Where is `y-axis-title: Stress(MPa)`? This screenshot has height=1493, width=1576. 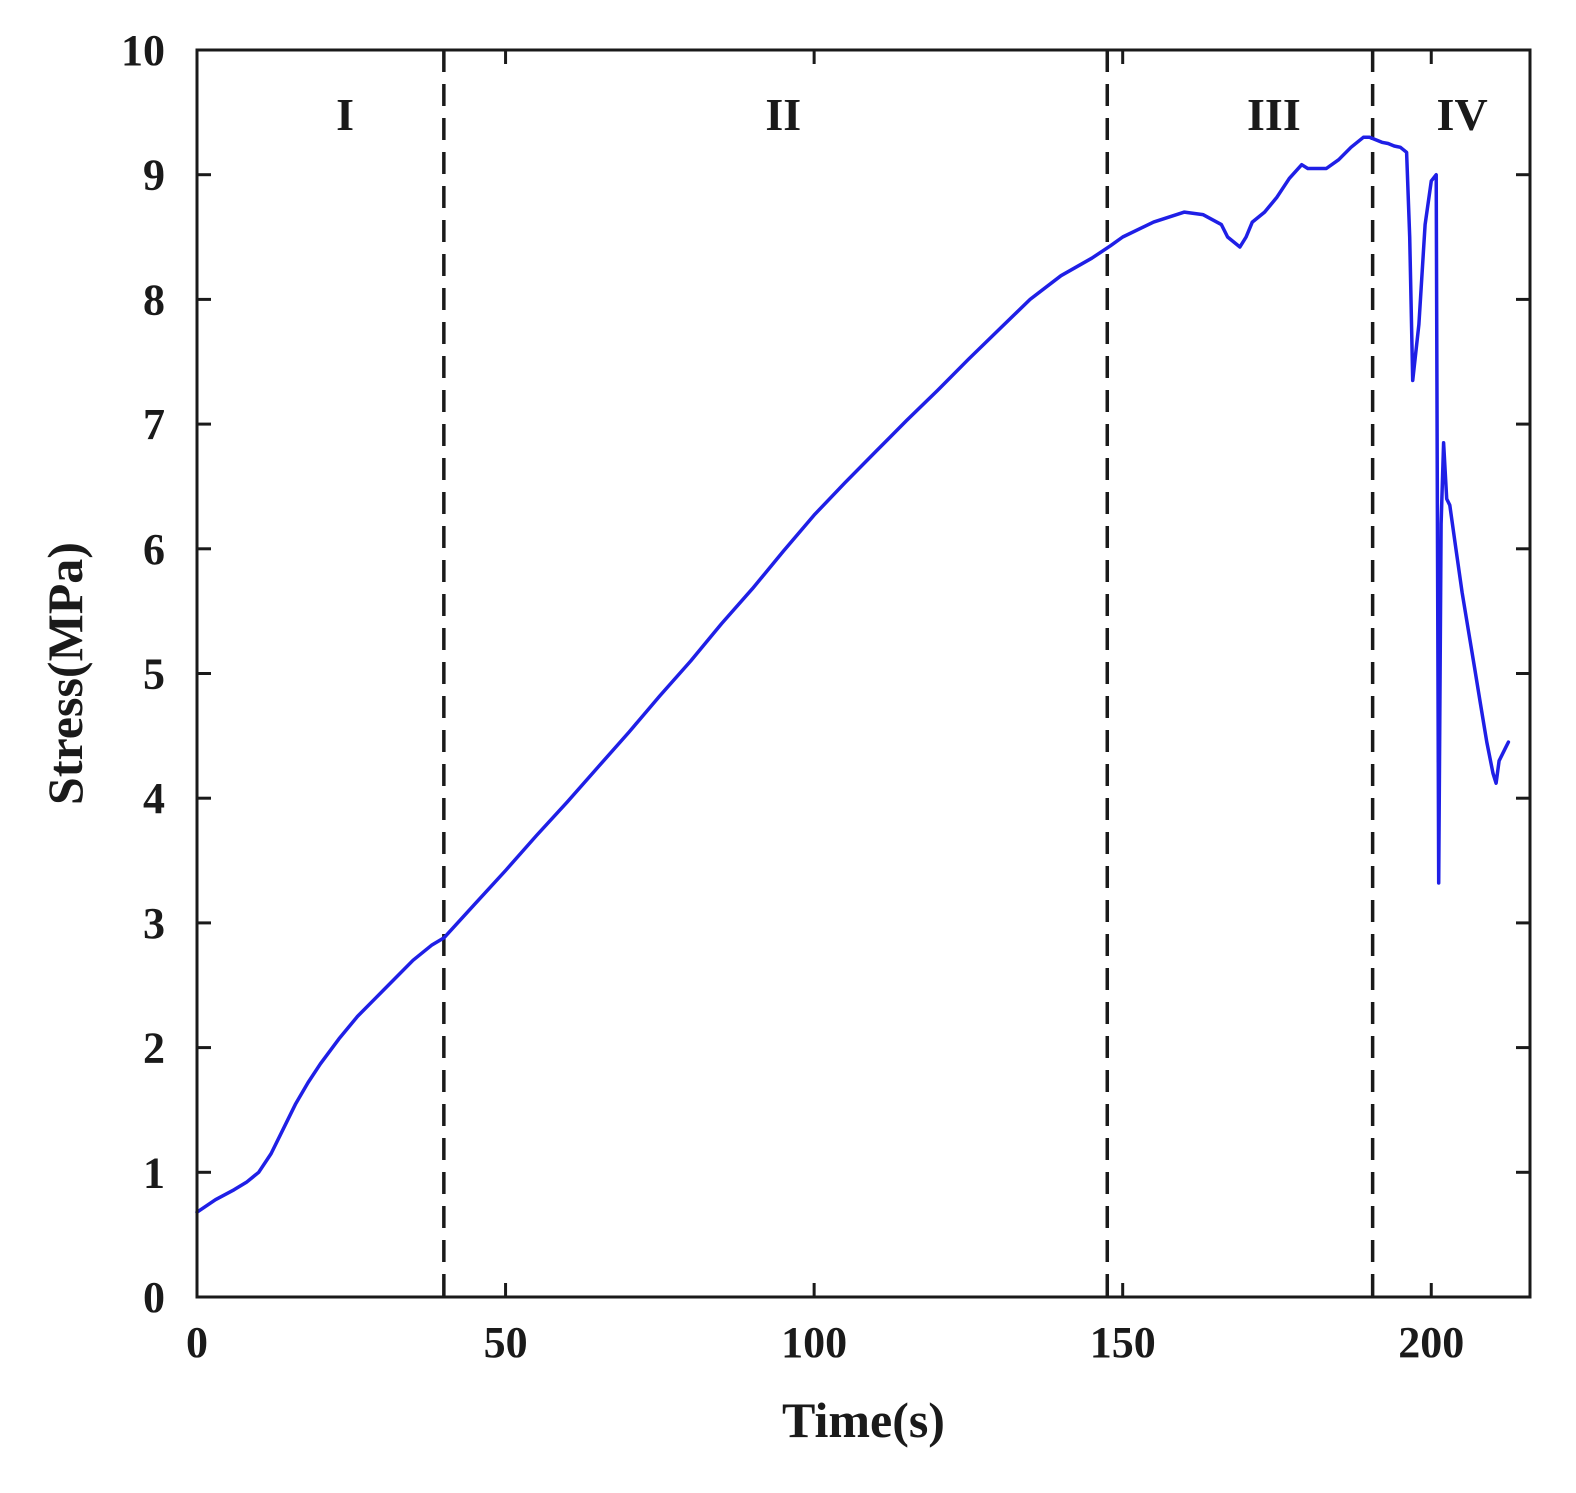 y-axis-title: Stress(MPa) is located at coordinates (65, 673).